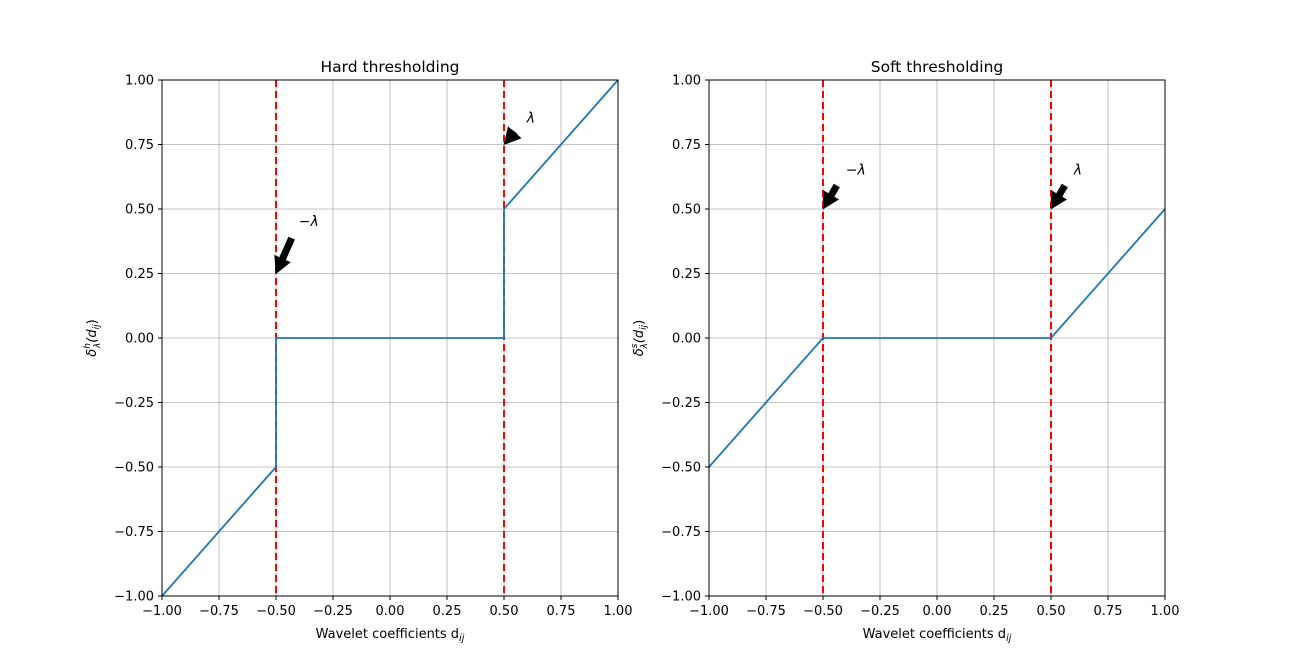  Describe the element at coordinates (937, 67) in the screenshot. I see `chart-title: Soft thresholding` at that location.